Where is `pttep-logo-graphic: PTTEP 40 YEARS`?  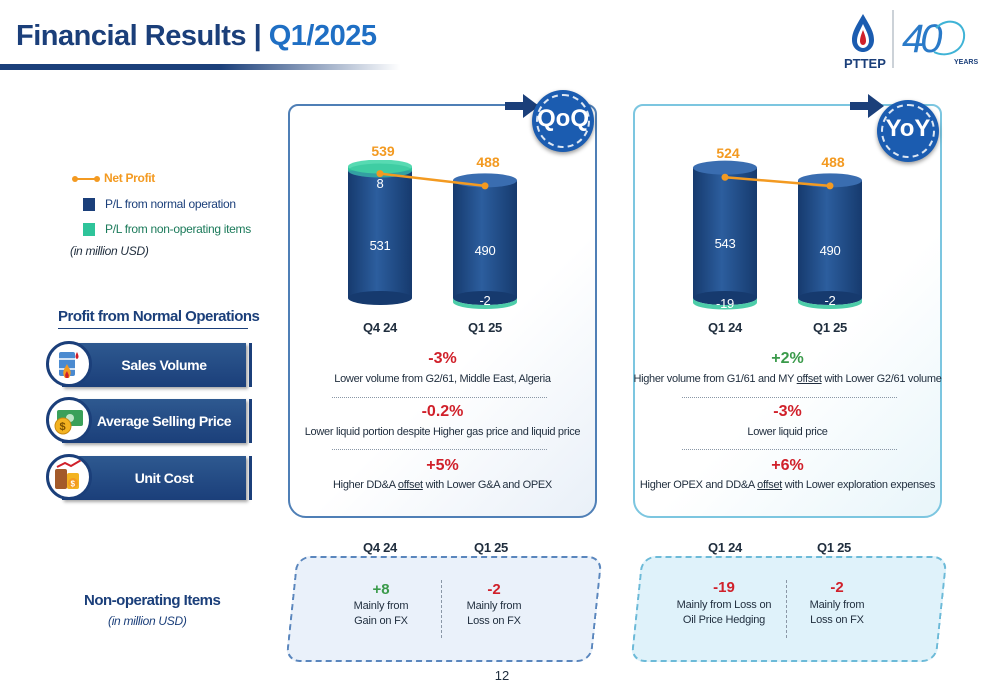 pttep-logo-graphic: PTTEP 40 YEARS is located at coordinates (911, 40).